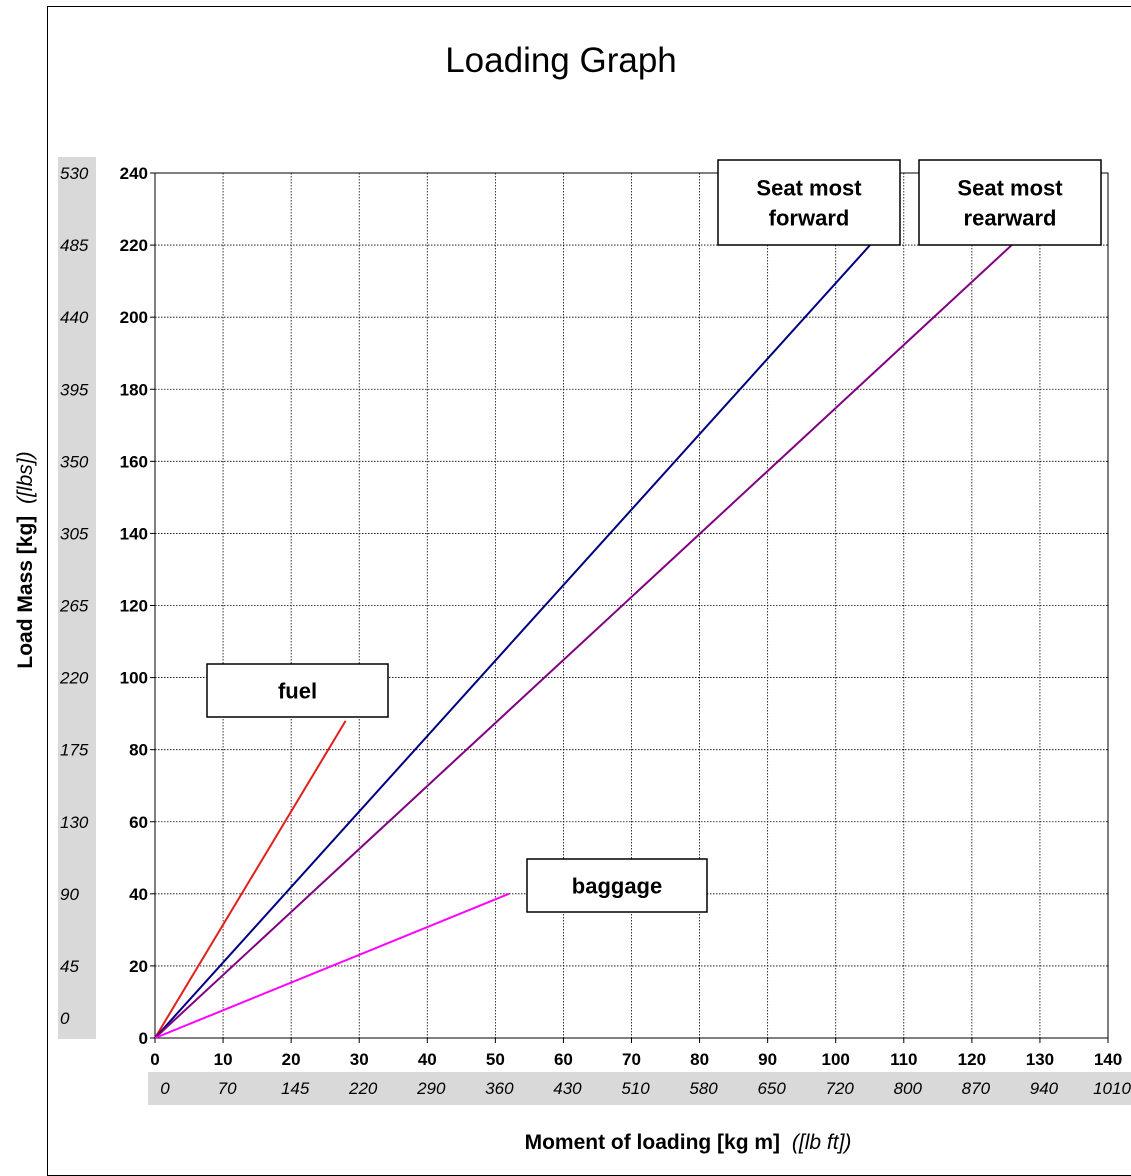  I want to click on x-tick-label: 80, so click(699, 1059).